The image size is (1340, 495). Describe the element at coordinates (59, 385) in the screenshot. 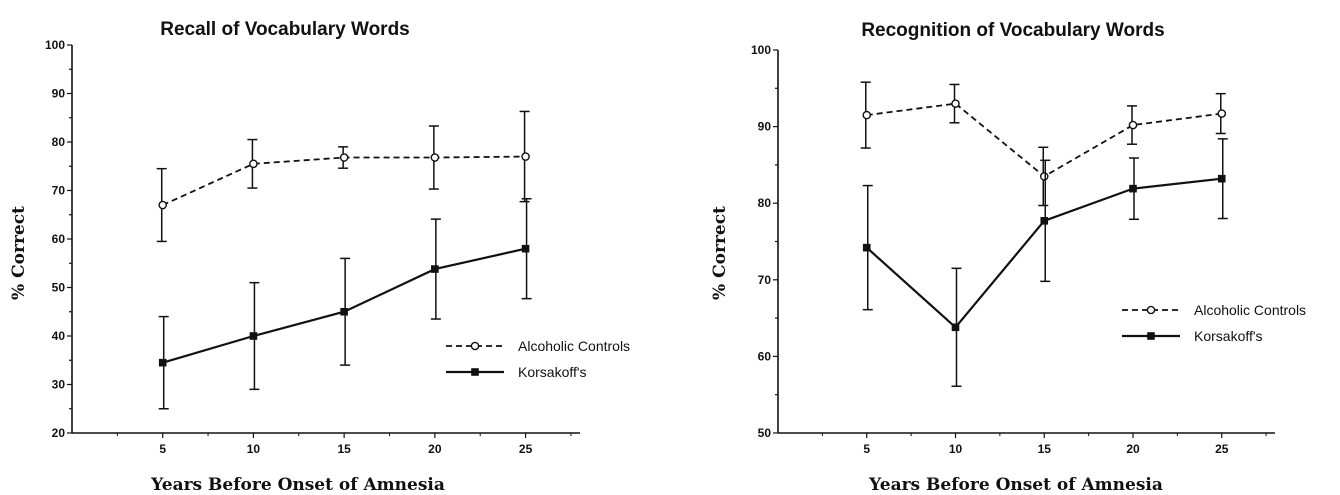

I see `y-tick-label: 30` at that location.